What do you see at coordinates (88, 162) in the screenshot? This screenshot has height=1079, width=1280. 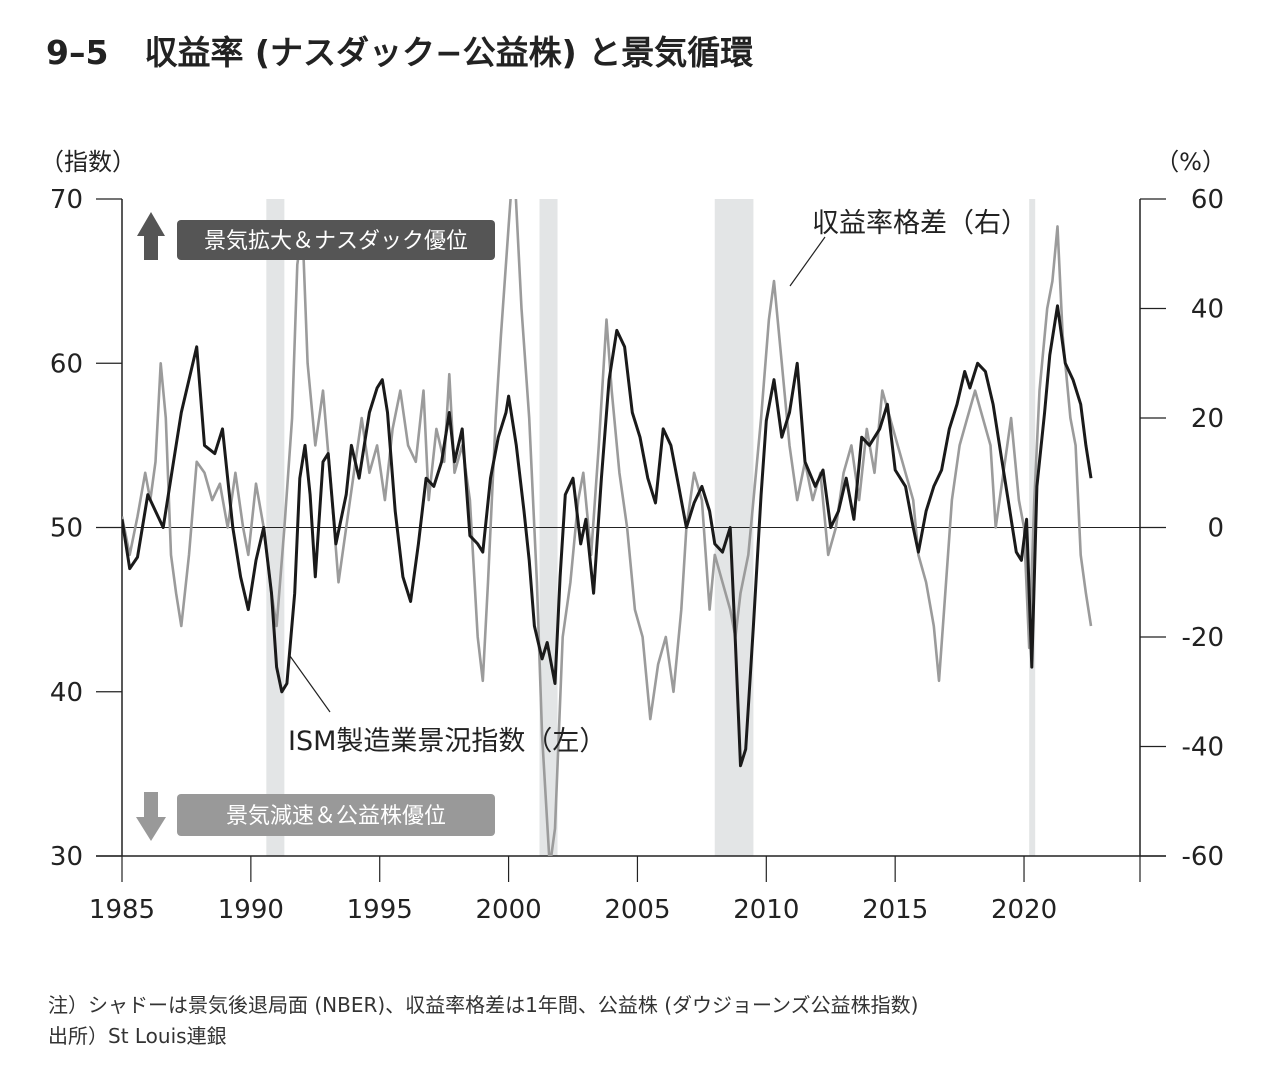 I see `left-axis-unit: （指数）` at bounding box center [88, 162].